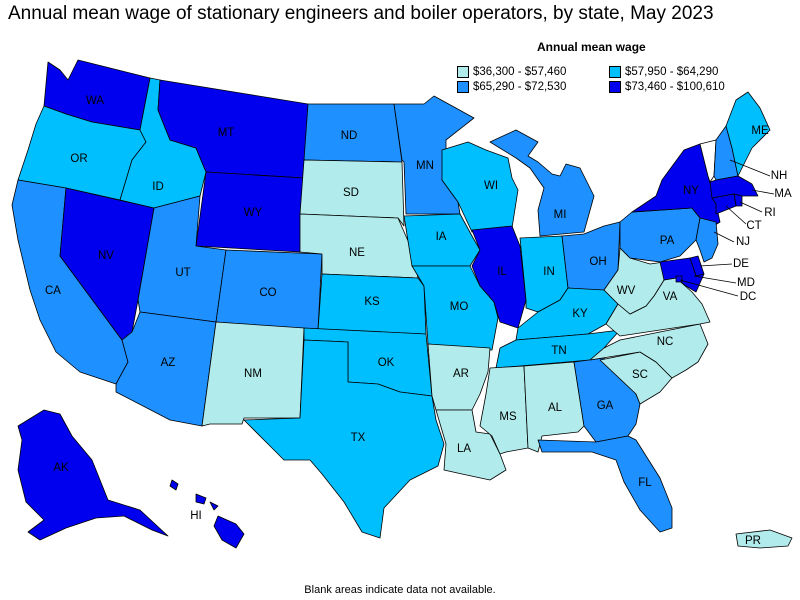 The width and height of the screenshot is (800, 600). What do you see at coordinates (736, 215) in the screenshot?
I see `leader-line-ct` at bounding box center [736, 215].